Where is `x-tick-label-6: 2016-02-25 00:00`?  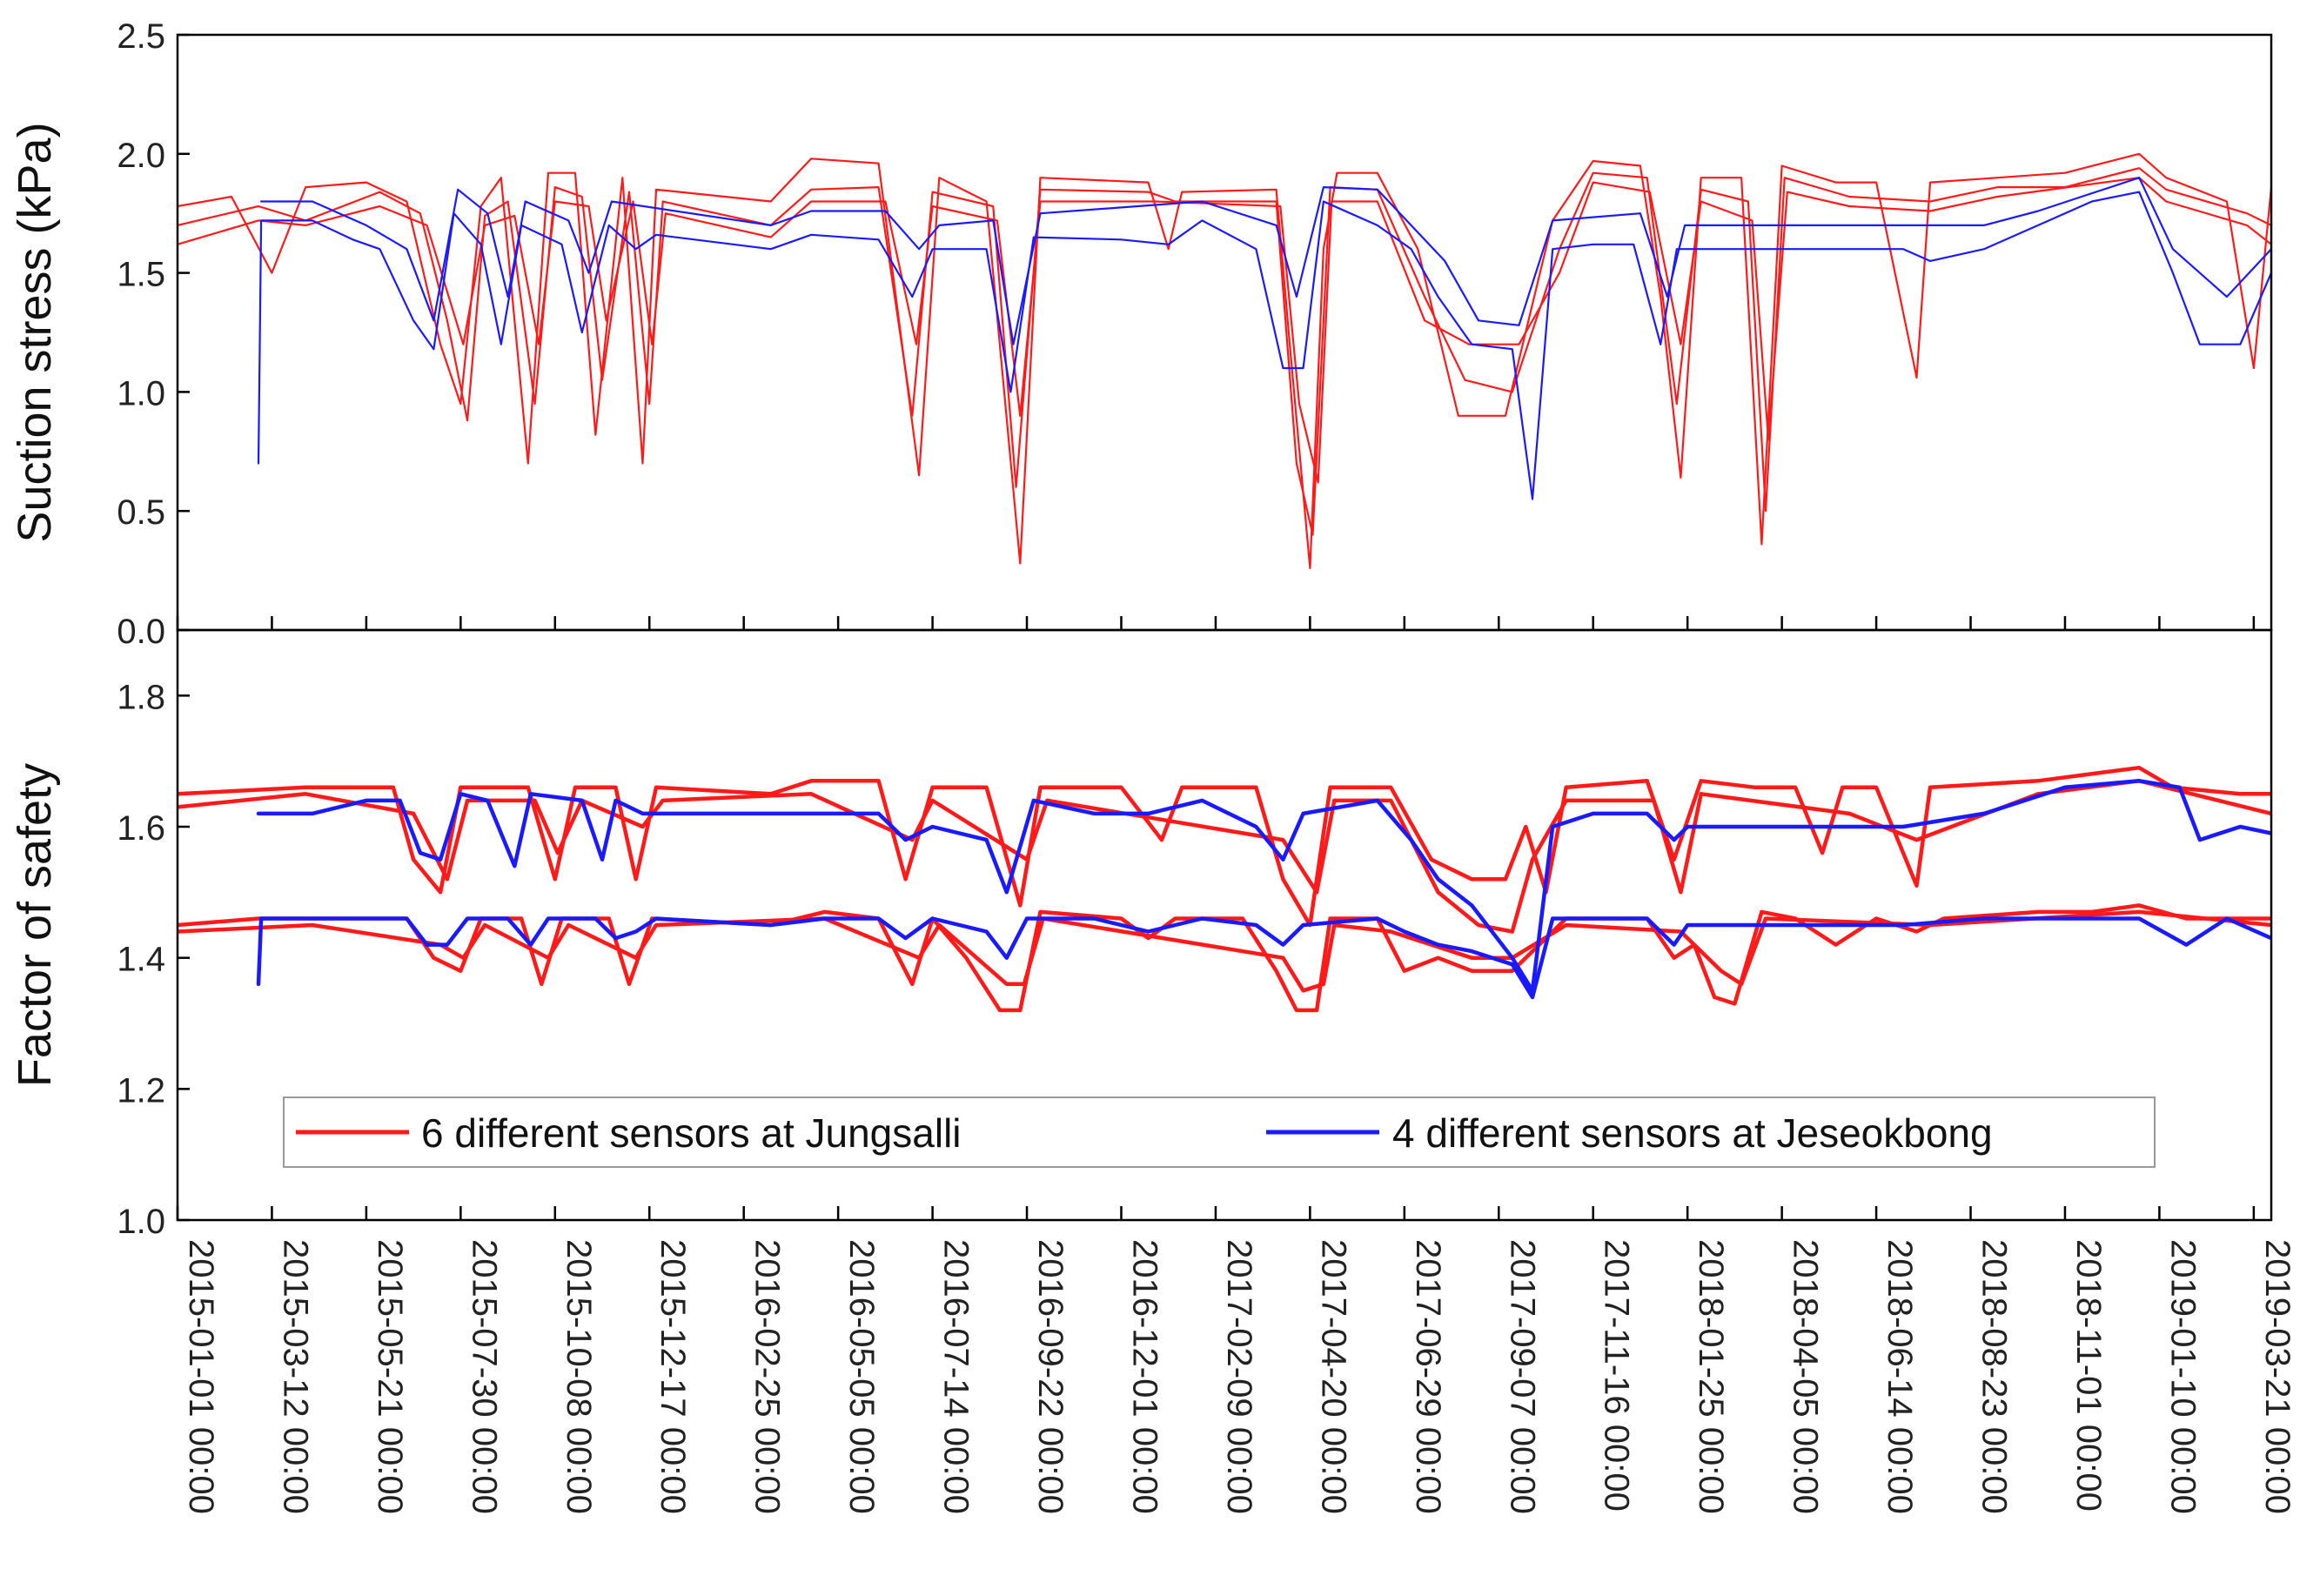
x-tick-label-6: 2016-02-25 00:00 is located at coordinates (768, 1376).